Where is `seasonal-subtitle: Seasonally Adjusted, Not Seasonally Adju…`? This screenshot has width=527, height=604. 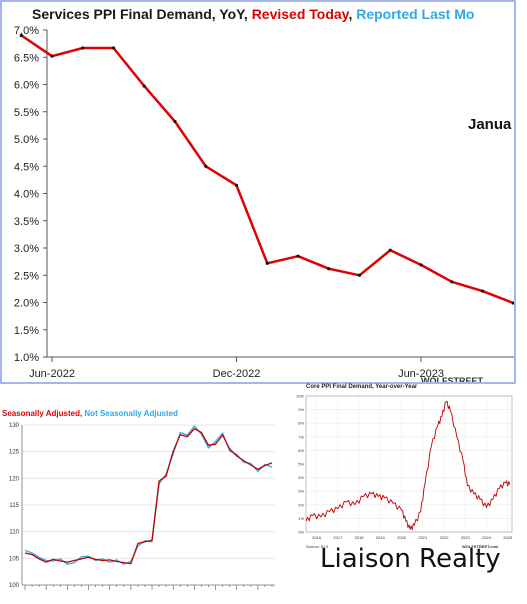 seasonal-subtitle: Seasonally Adjusted, Not Seasonally Adju… is located at coordinates (90, 413).